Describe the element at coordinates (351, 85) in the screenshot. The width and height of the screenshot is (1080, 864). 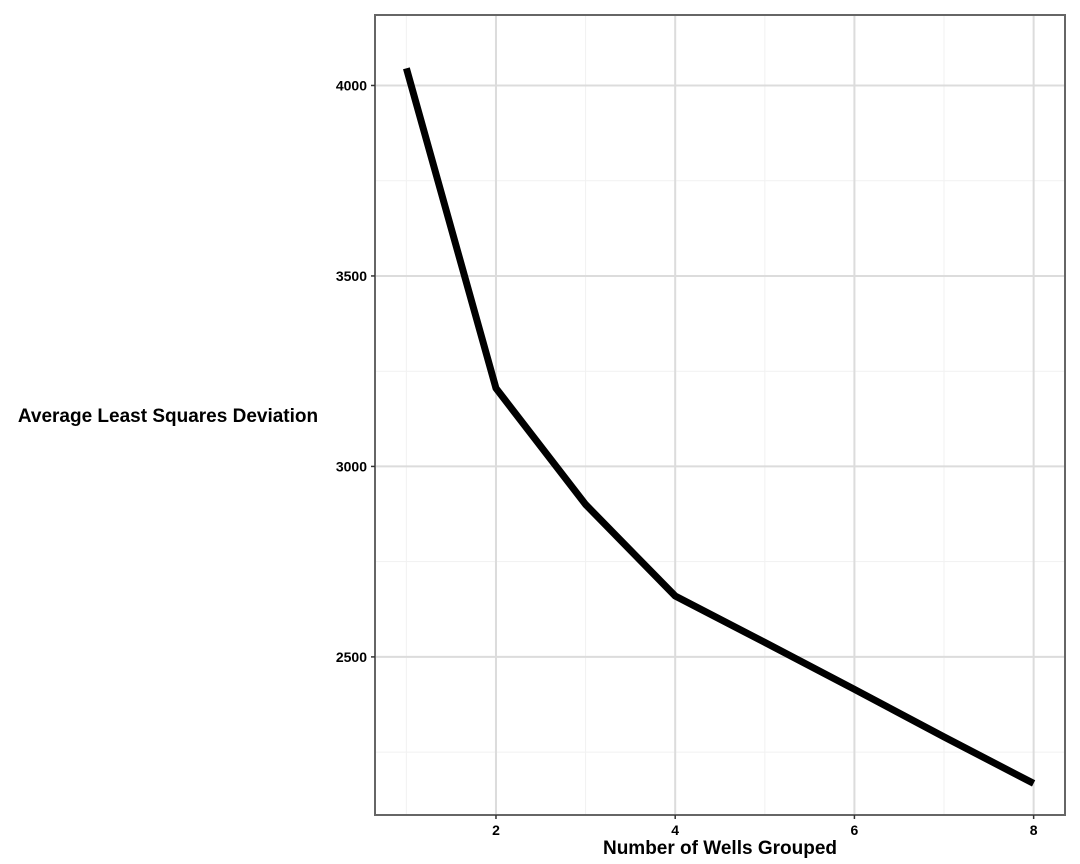
I see `y-tick-label-3: 4000` at that location.